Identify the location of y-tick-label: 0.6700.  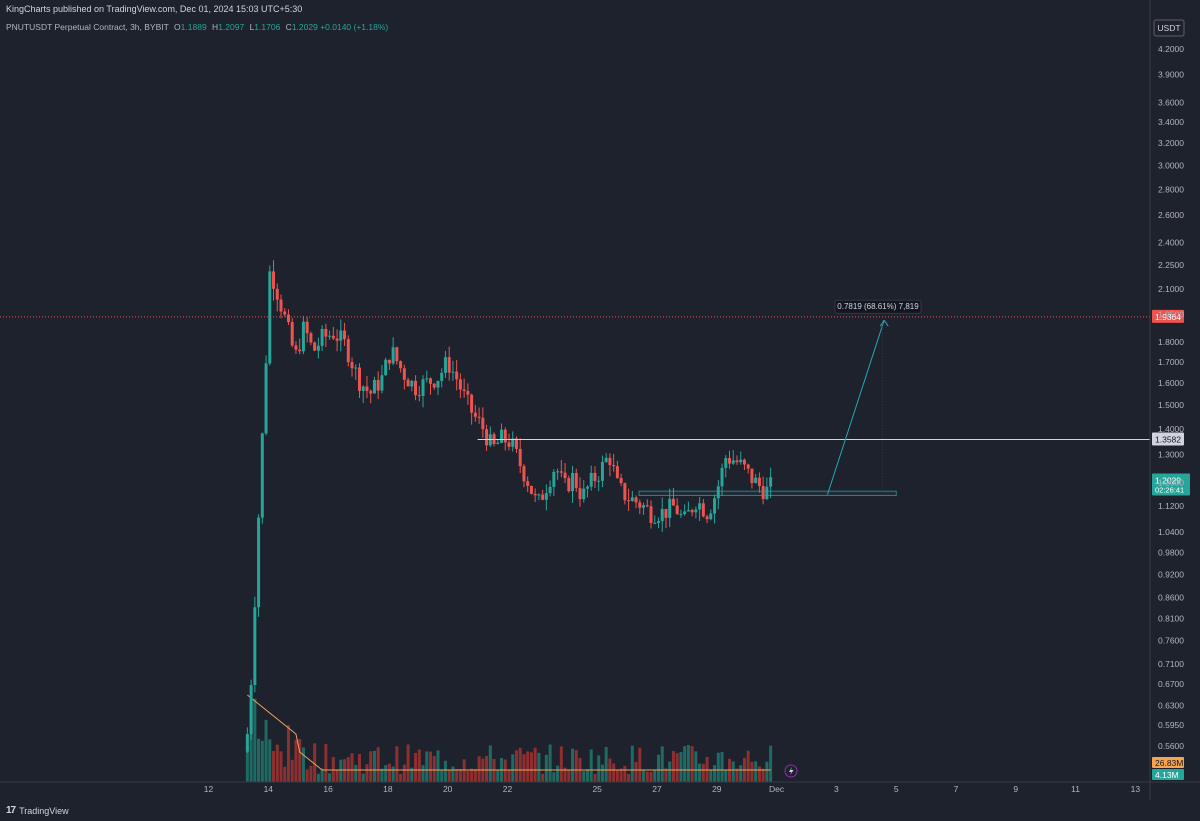
(1171, 684).